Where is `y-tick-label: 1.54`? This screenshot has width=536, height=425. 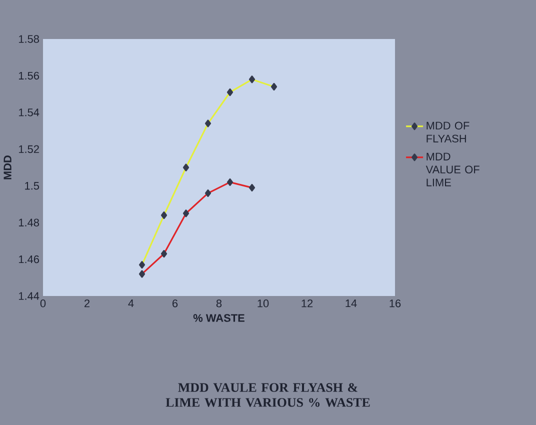
y-tick-label: 1.54 is located at coordinates (29, 112).